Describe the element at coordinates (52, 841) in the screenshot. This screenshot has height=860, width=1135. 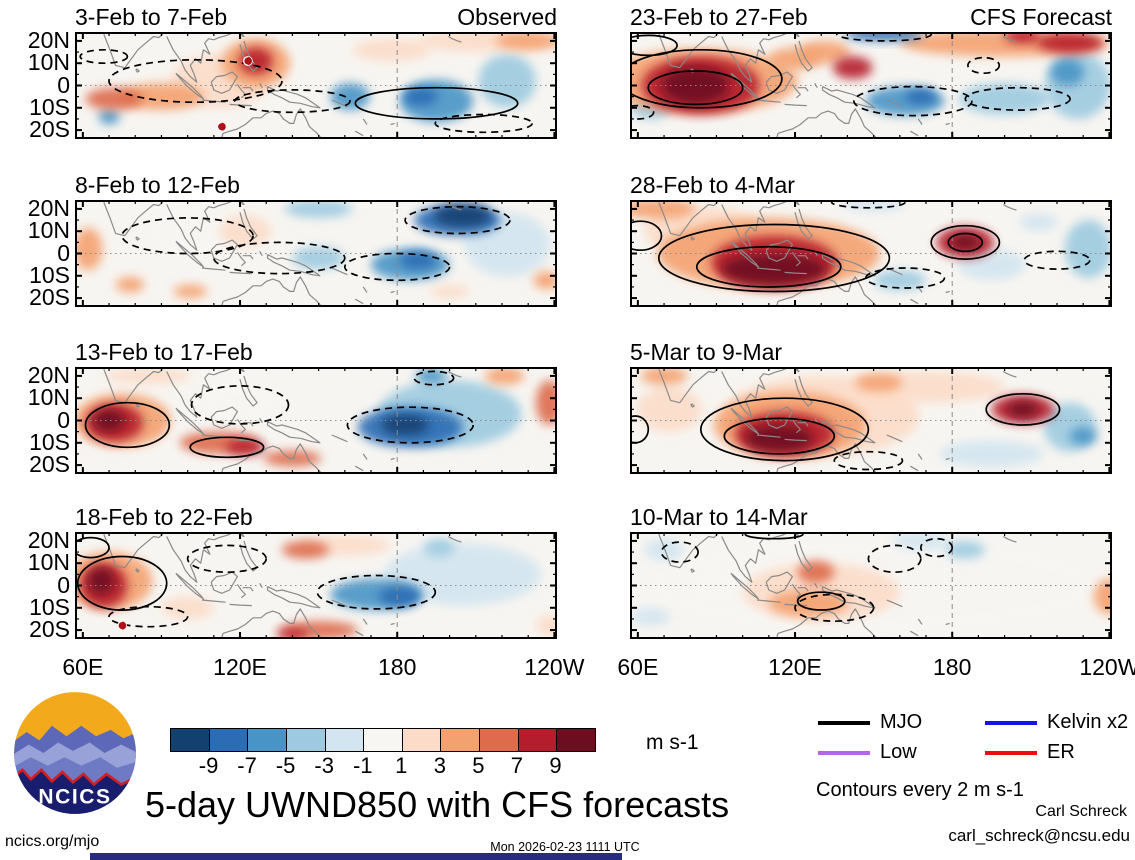
I see `site-url: ncics.org/mjo` at that location.